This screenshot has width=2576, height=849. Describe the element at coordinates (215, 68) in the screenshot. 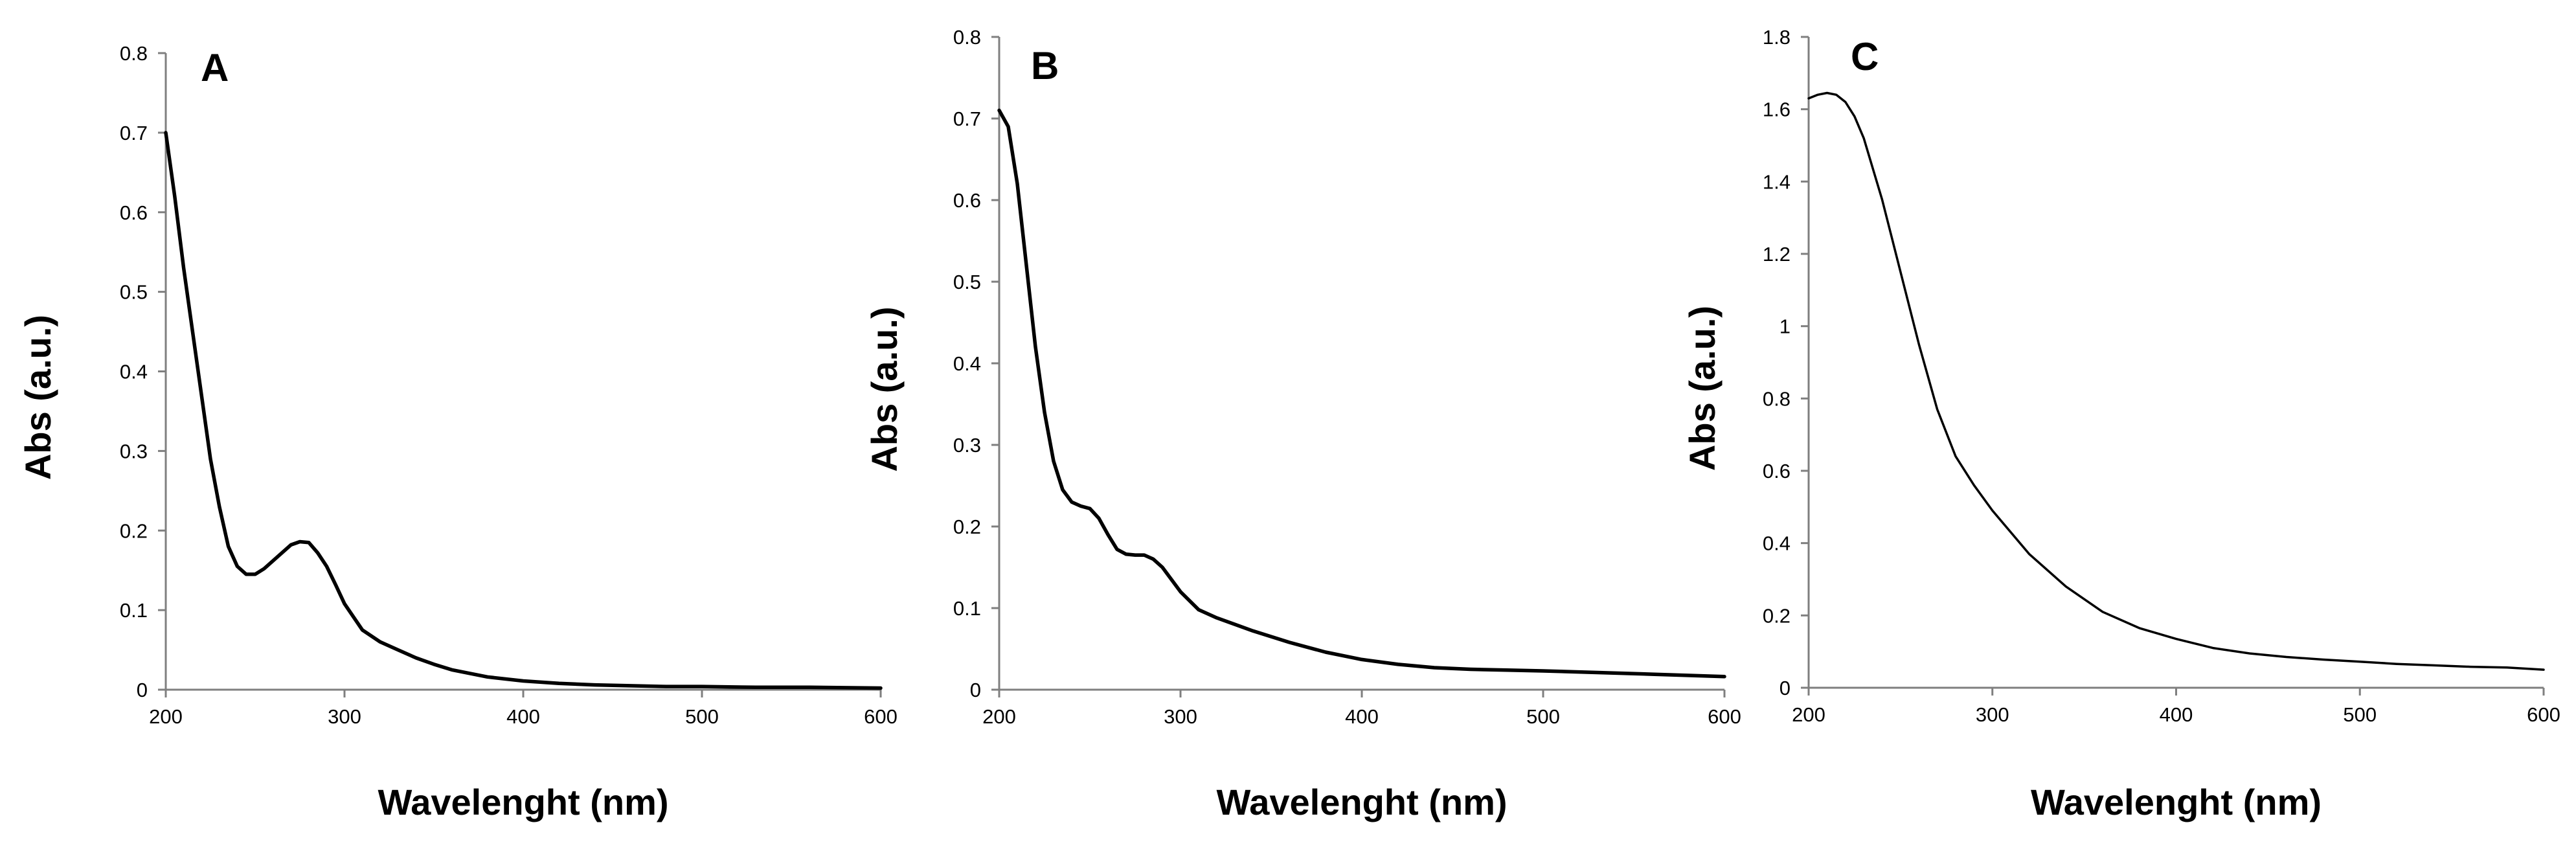

I see `panel-label-a: A` at that location.